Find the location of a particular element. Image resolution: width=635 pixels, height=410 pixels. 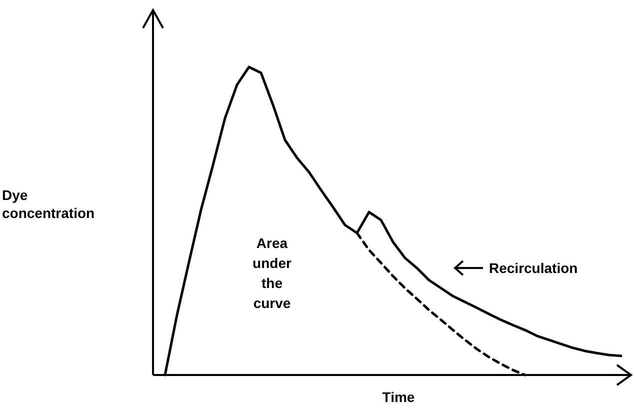

y-axis-title: Dye concentration is located at coordinates (48, 204).